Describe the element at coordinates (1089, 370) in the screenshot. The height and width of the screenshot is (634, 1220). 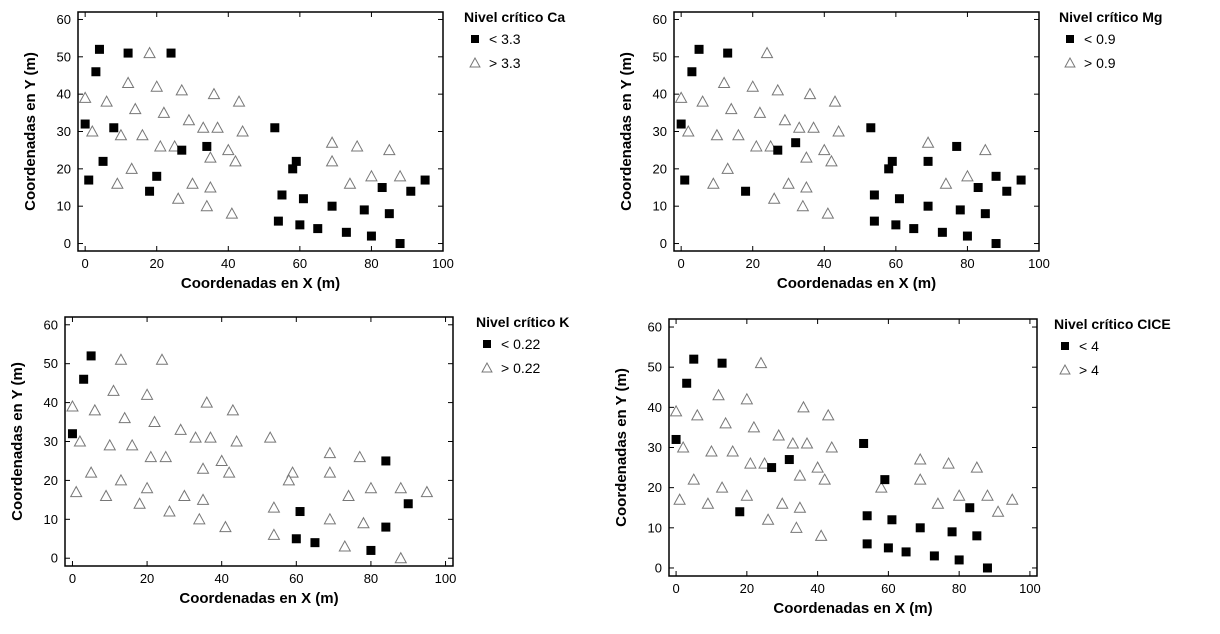
I see `legend-entry-label: > 4` at that location.